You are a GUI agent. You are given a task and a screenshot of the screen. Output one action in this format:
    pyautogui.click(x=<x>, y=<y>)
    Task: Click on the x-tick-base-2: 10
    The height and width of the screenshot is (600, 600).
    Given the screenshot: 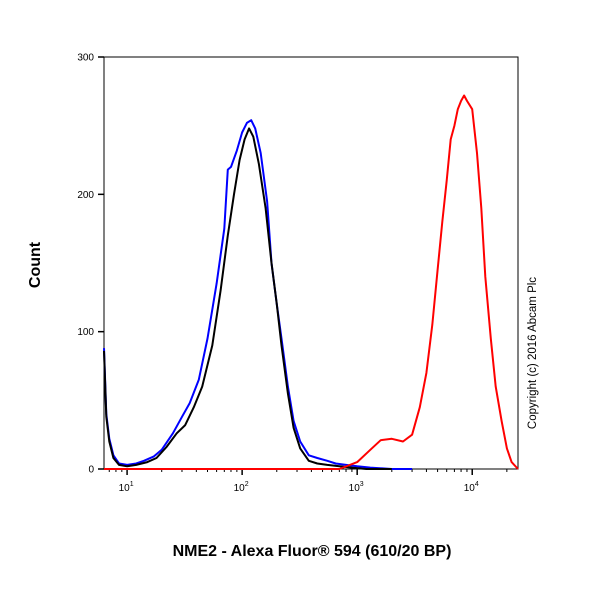 What is the action you would take?
    pyautogui.click(x=355, y=488)
    